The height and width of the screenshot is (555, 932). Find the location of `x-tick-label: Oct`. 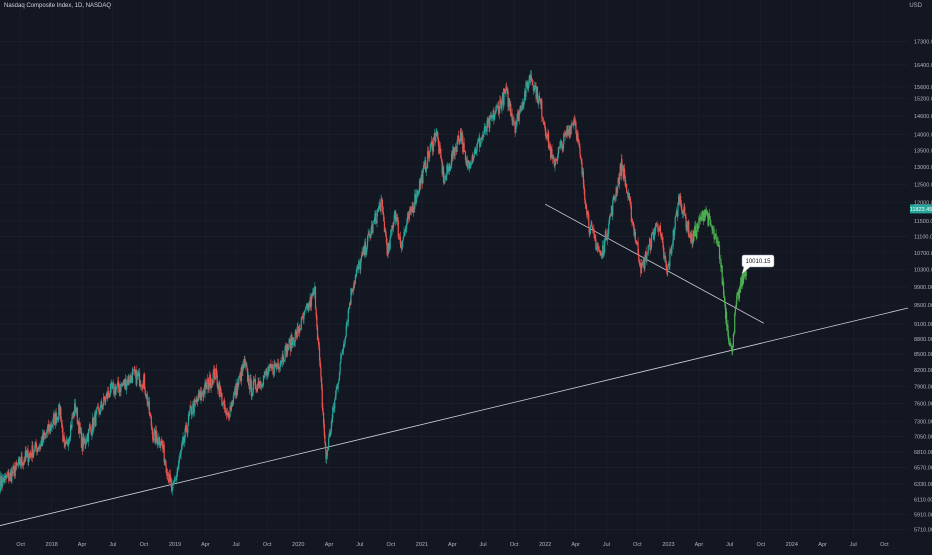

x-tick-label: Oct is located at coordinates (391, 545).